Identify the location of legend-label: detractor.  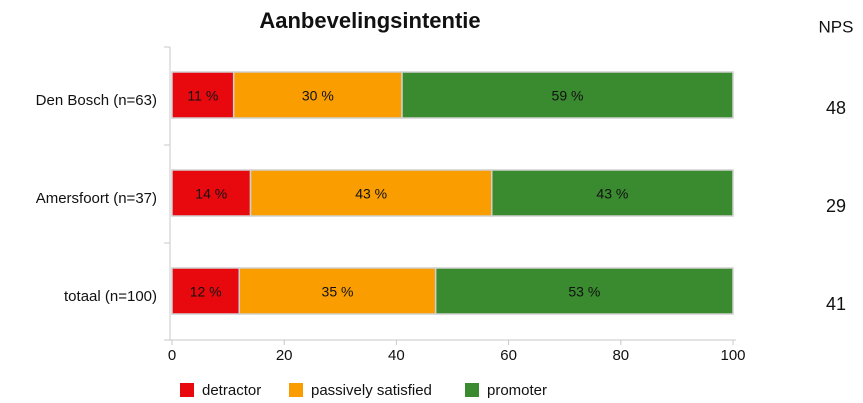
(231, 390).